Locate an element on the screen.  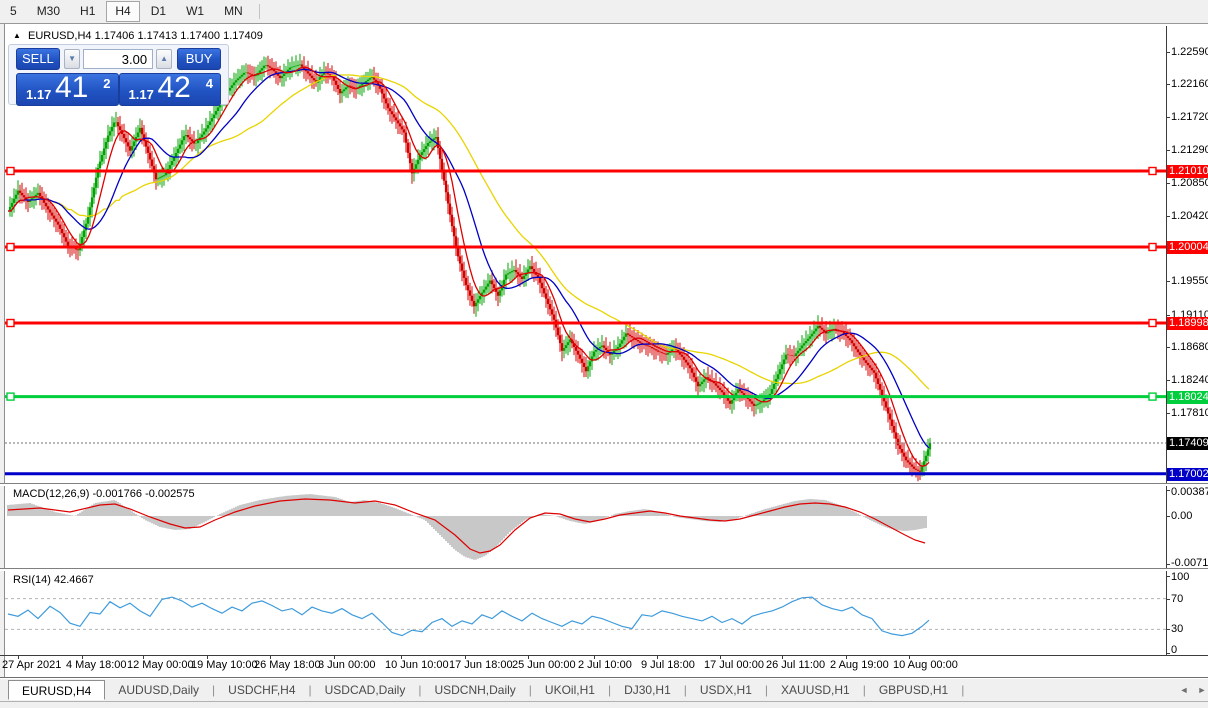
one-click-trade-panel: SELL ▼ ▲ BUY 1.17 41 2 1.17 42 4 is located at coordinates (118, 75).